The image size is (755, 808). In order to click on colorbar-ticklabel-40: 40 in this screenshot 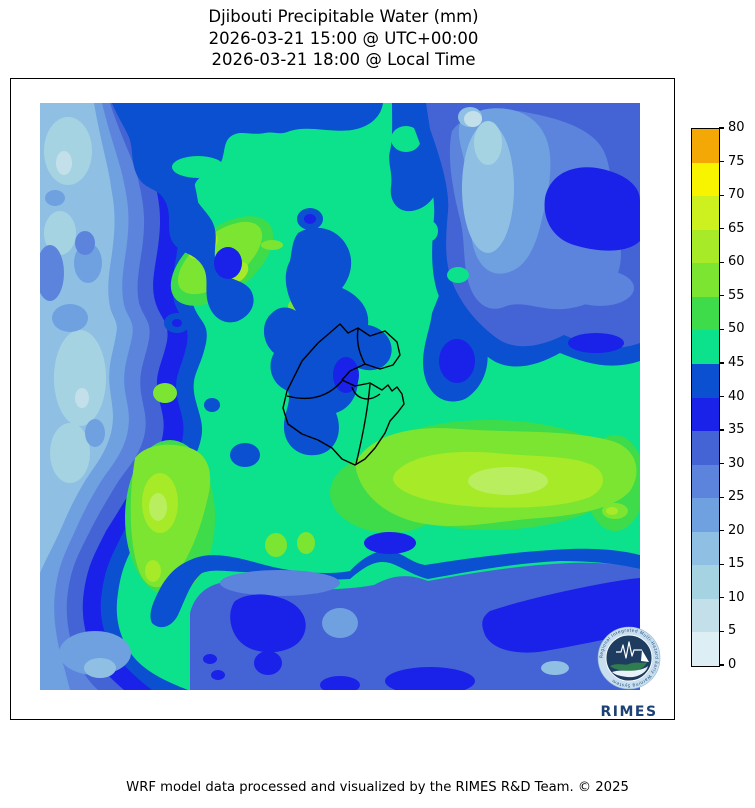, I will do `click(736, 396)`.